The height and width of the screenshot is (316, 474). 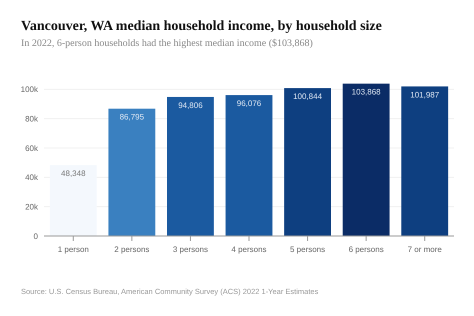 I want to click on y-tick-label: 40k, so click(x=32, y=177).